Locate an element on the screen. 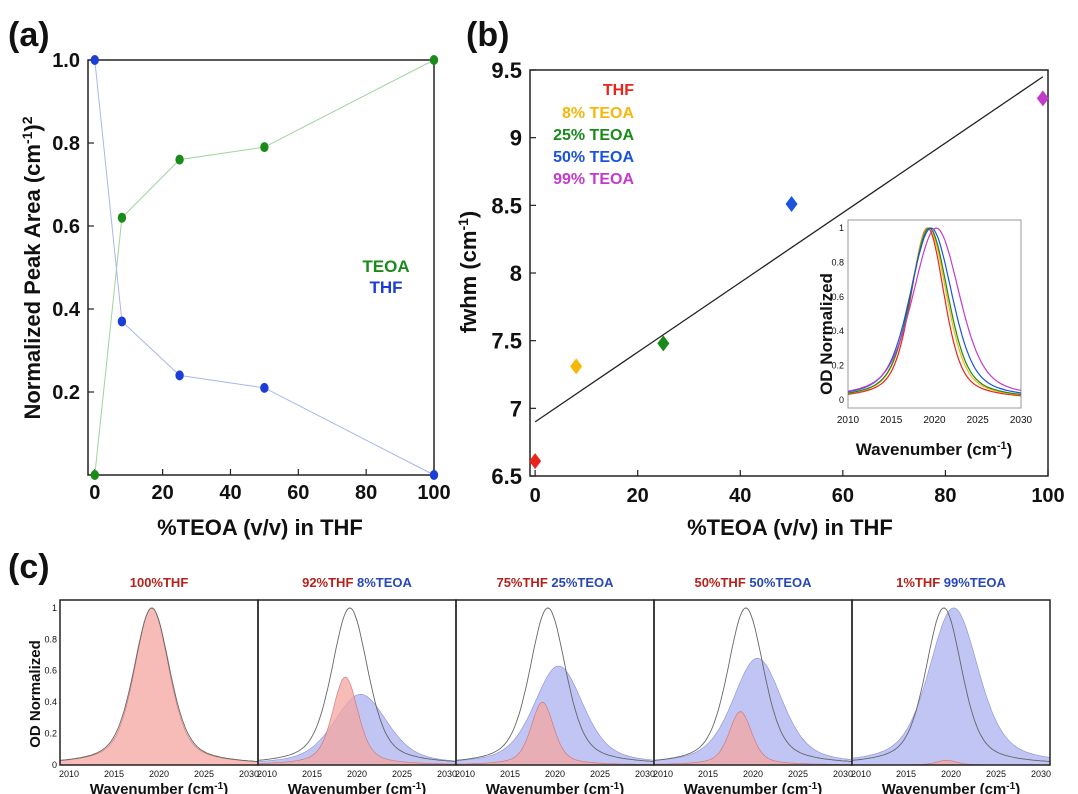 The image size is (1078, 794). panel-c-ylabel: OD Normalized is located at coordinates (35, 694).